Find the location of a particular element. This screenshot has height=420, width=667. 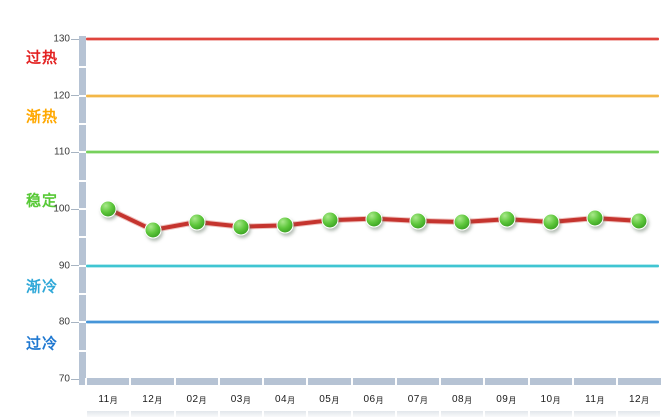

x-tick-month-number: 05 is located at coordinates (325, 399).